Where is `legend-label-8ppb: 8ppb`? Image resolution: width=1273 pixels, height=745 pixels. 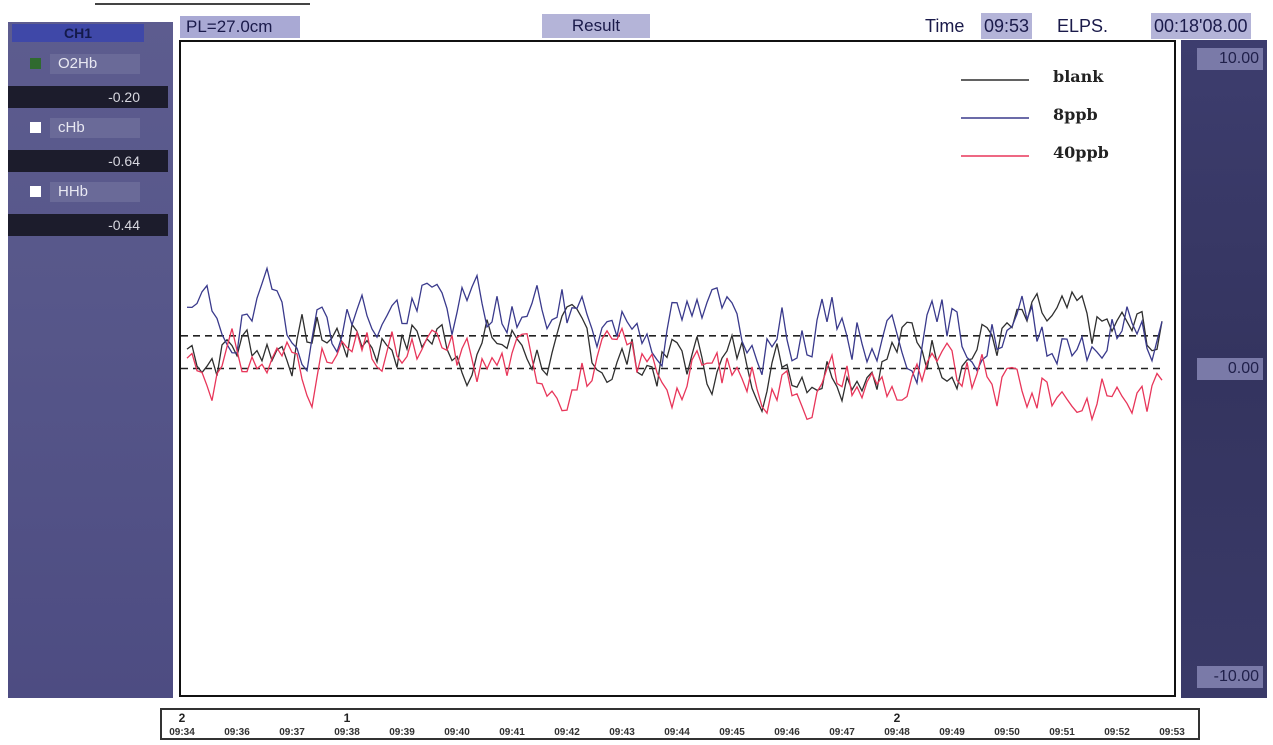 legend-label-8ppb: 8ppb is located at coordinates (1075, 114).